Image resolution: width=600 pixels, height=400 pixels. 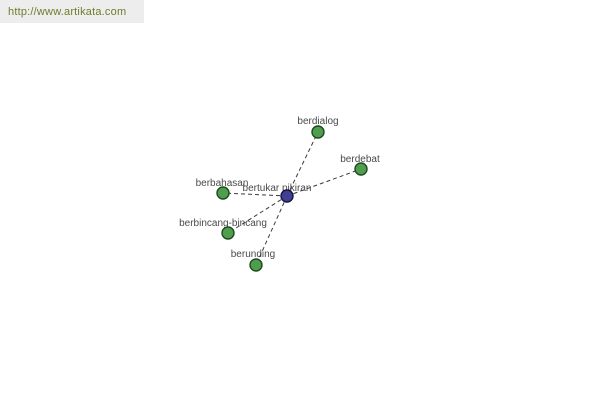 I want to click on word-node-berunding, so click(x=256, y=265).